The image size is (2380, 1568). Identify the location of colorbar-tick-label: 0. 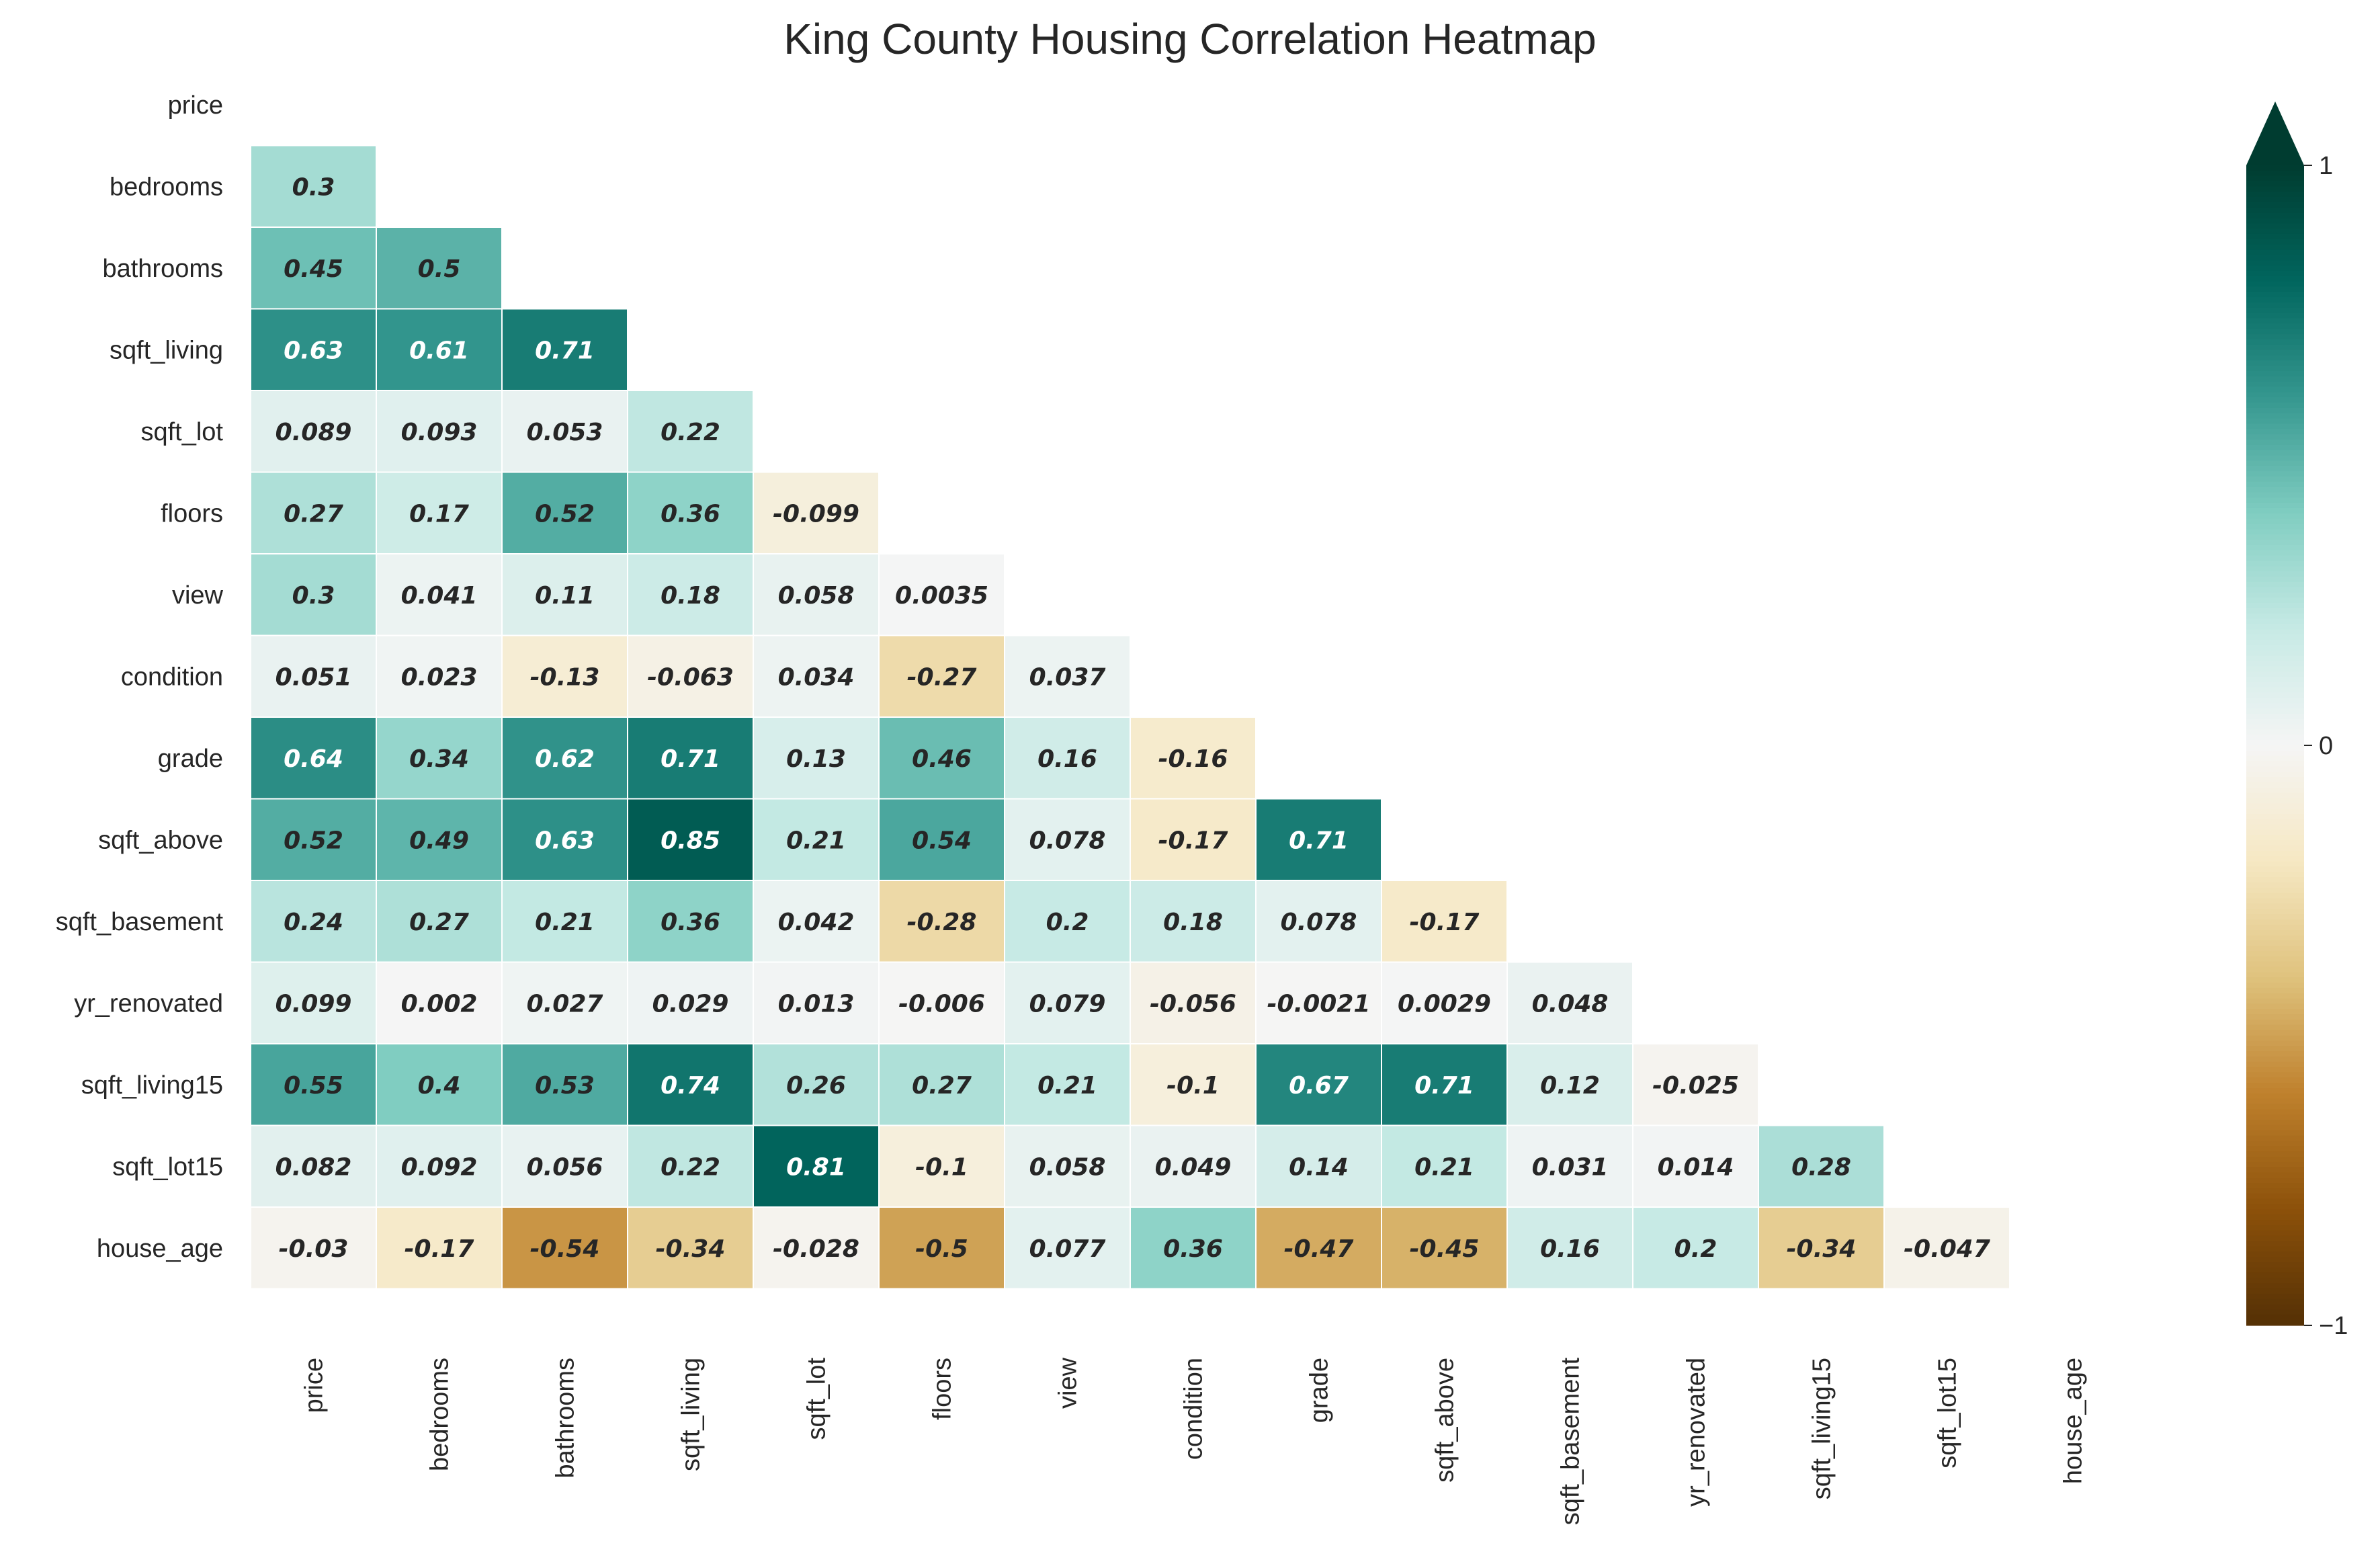
(2326, 746).